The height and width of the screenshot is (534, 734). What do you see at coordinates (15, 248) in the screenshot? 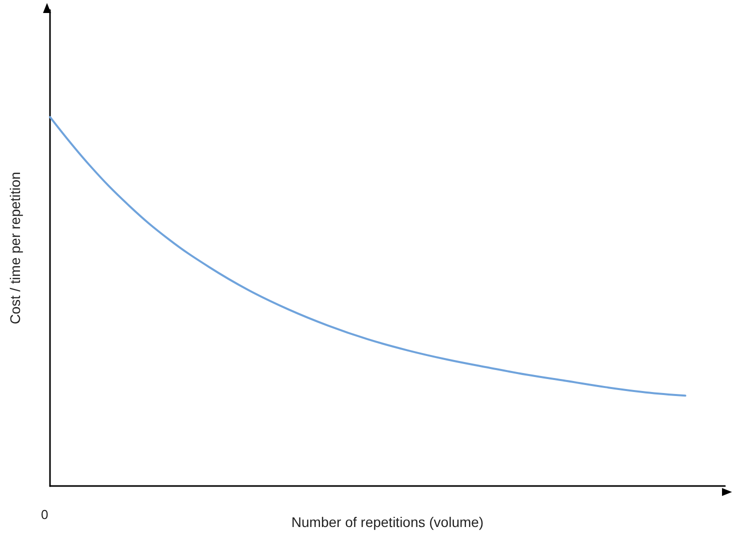
I see `y-axis-title: Cost / time per repetition` at bounding box center [15, 248].